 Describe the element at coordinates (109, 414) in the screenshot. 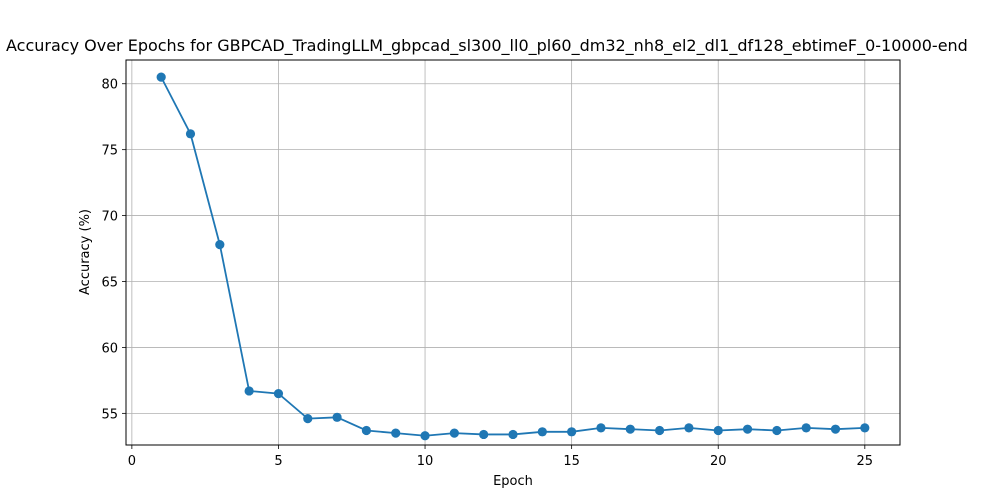

I see `y-tick-label: 55` at that location.